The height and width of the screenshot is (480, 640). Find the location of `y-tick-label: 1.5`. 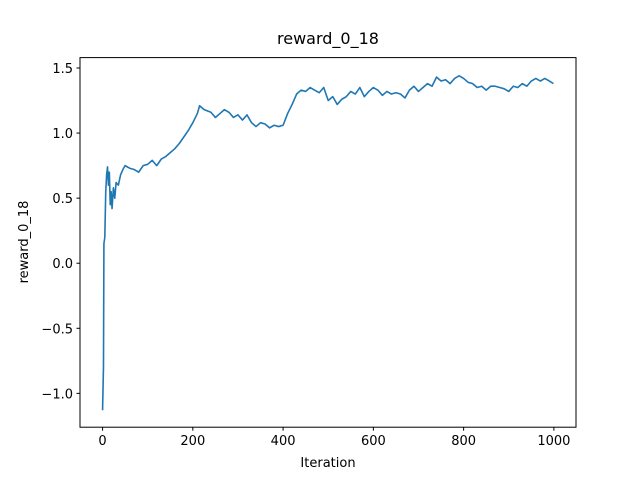

y-tick-label: 1.5 is located at coordinates (62, 69).